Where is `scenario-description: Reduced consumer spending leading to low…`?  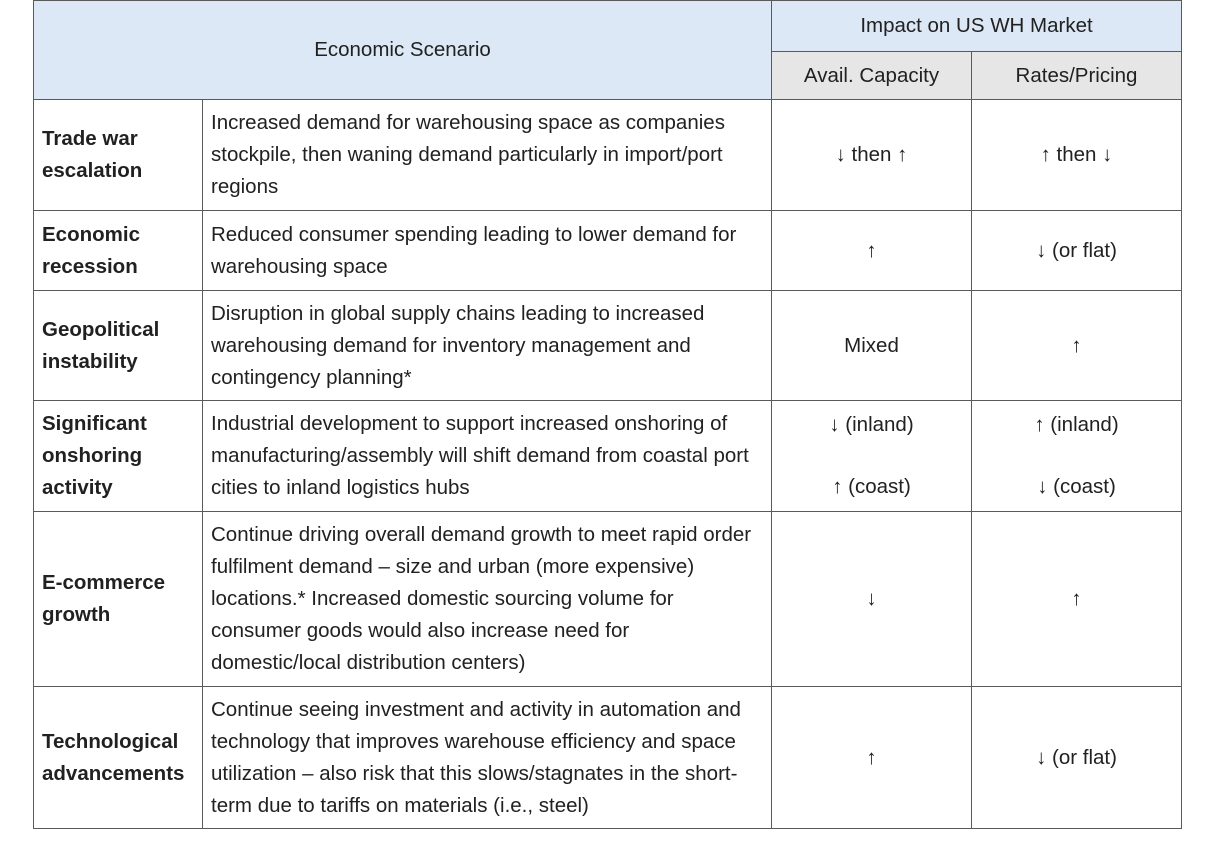 scenario-description: Reduced consumer spending leading to low… is located at coordinates (487, 250).